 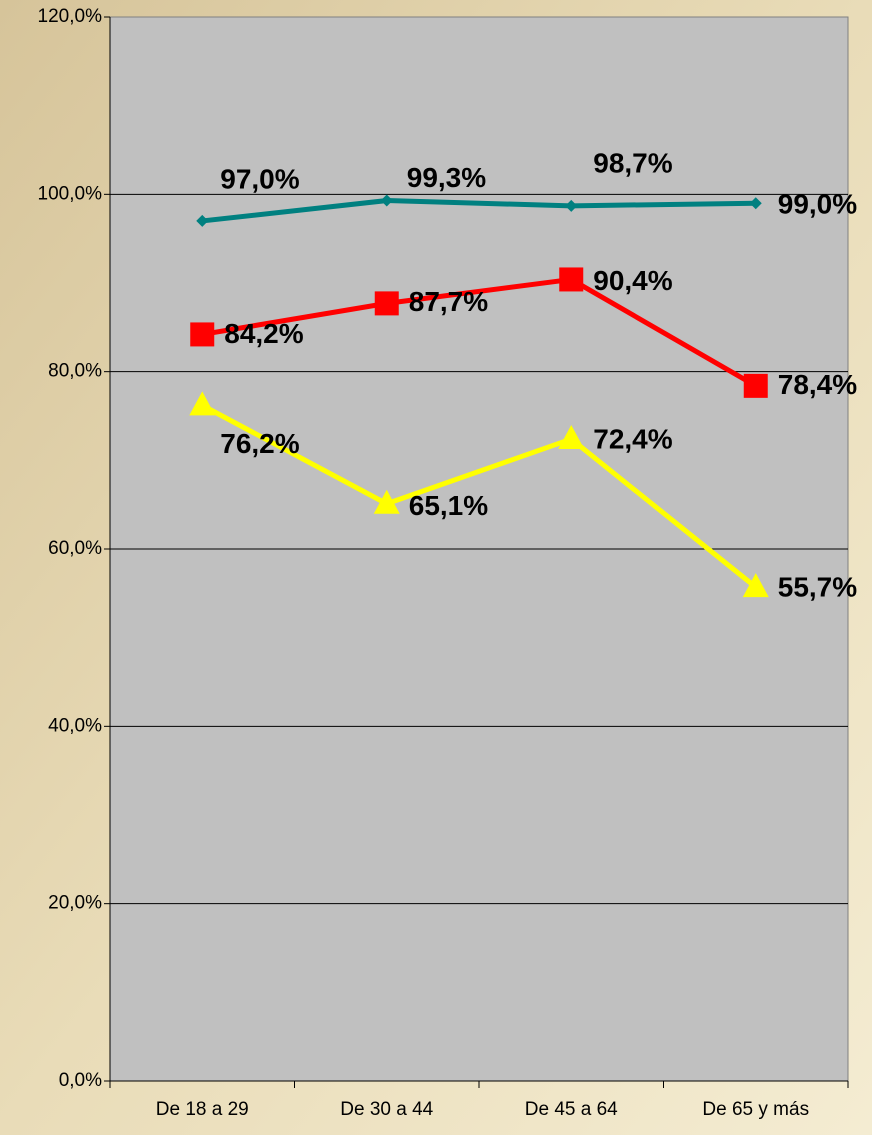 What do you see at coordinates (817, 204) in the screenshot?
I see `value-label: 99,0%` at bounding box center [817, 204].